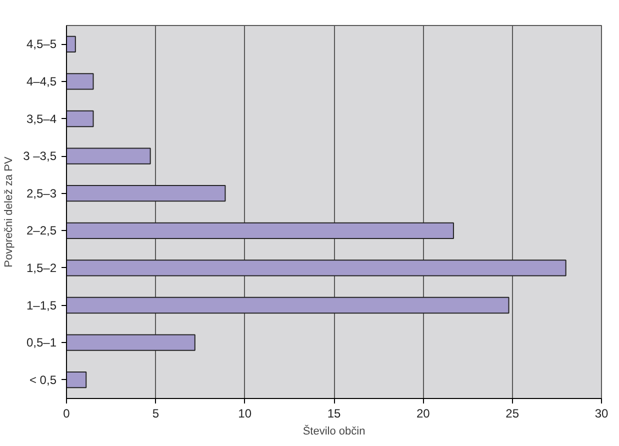 This screenshot has width=619, height=446. What do you see at coordinates (423, 413) in the screenshot?
I see `x-tick-label: 20` at bounding box center [423, 413].